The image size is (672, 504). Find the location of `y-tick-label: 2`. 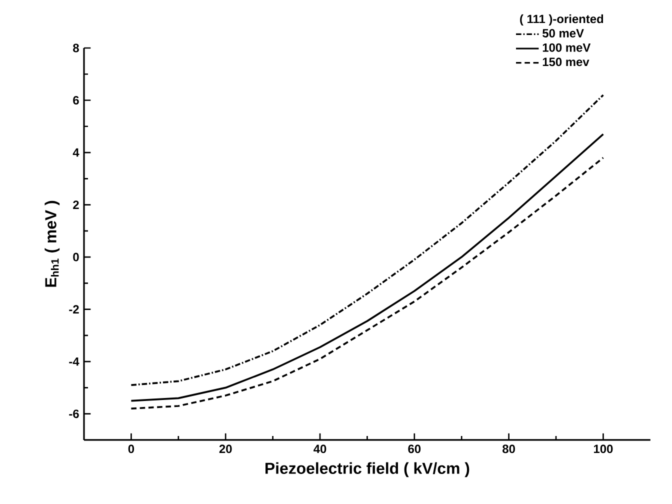

y-tick-label: 2 is located at coordinates (76, 204).